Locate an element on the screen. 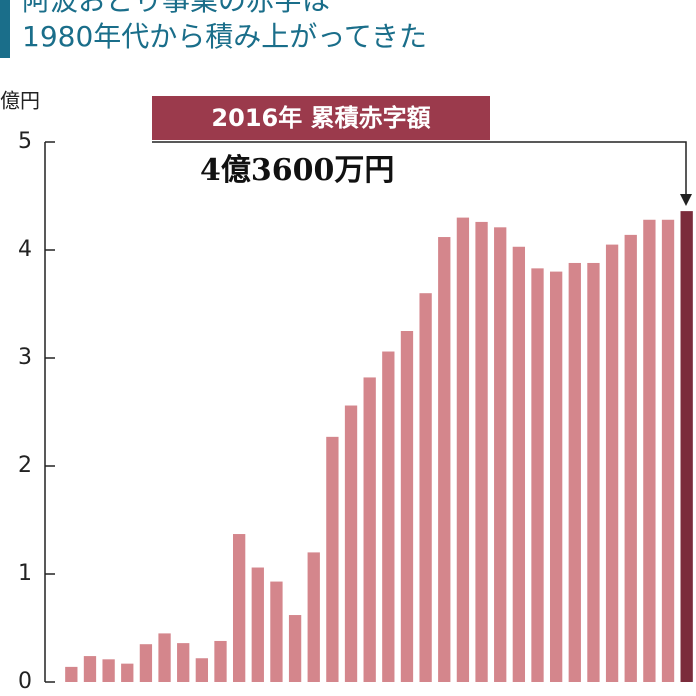 This screenshot has width=696, height=696. annotation-box is located at coordinates (321, 118).